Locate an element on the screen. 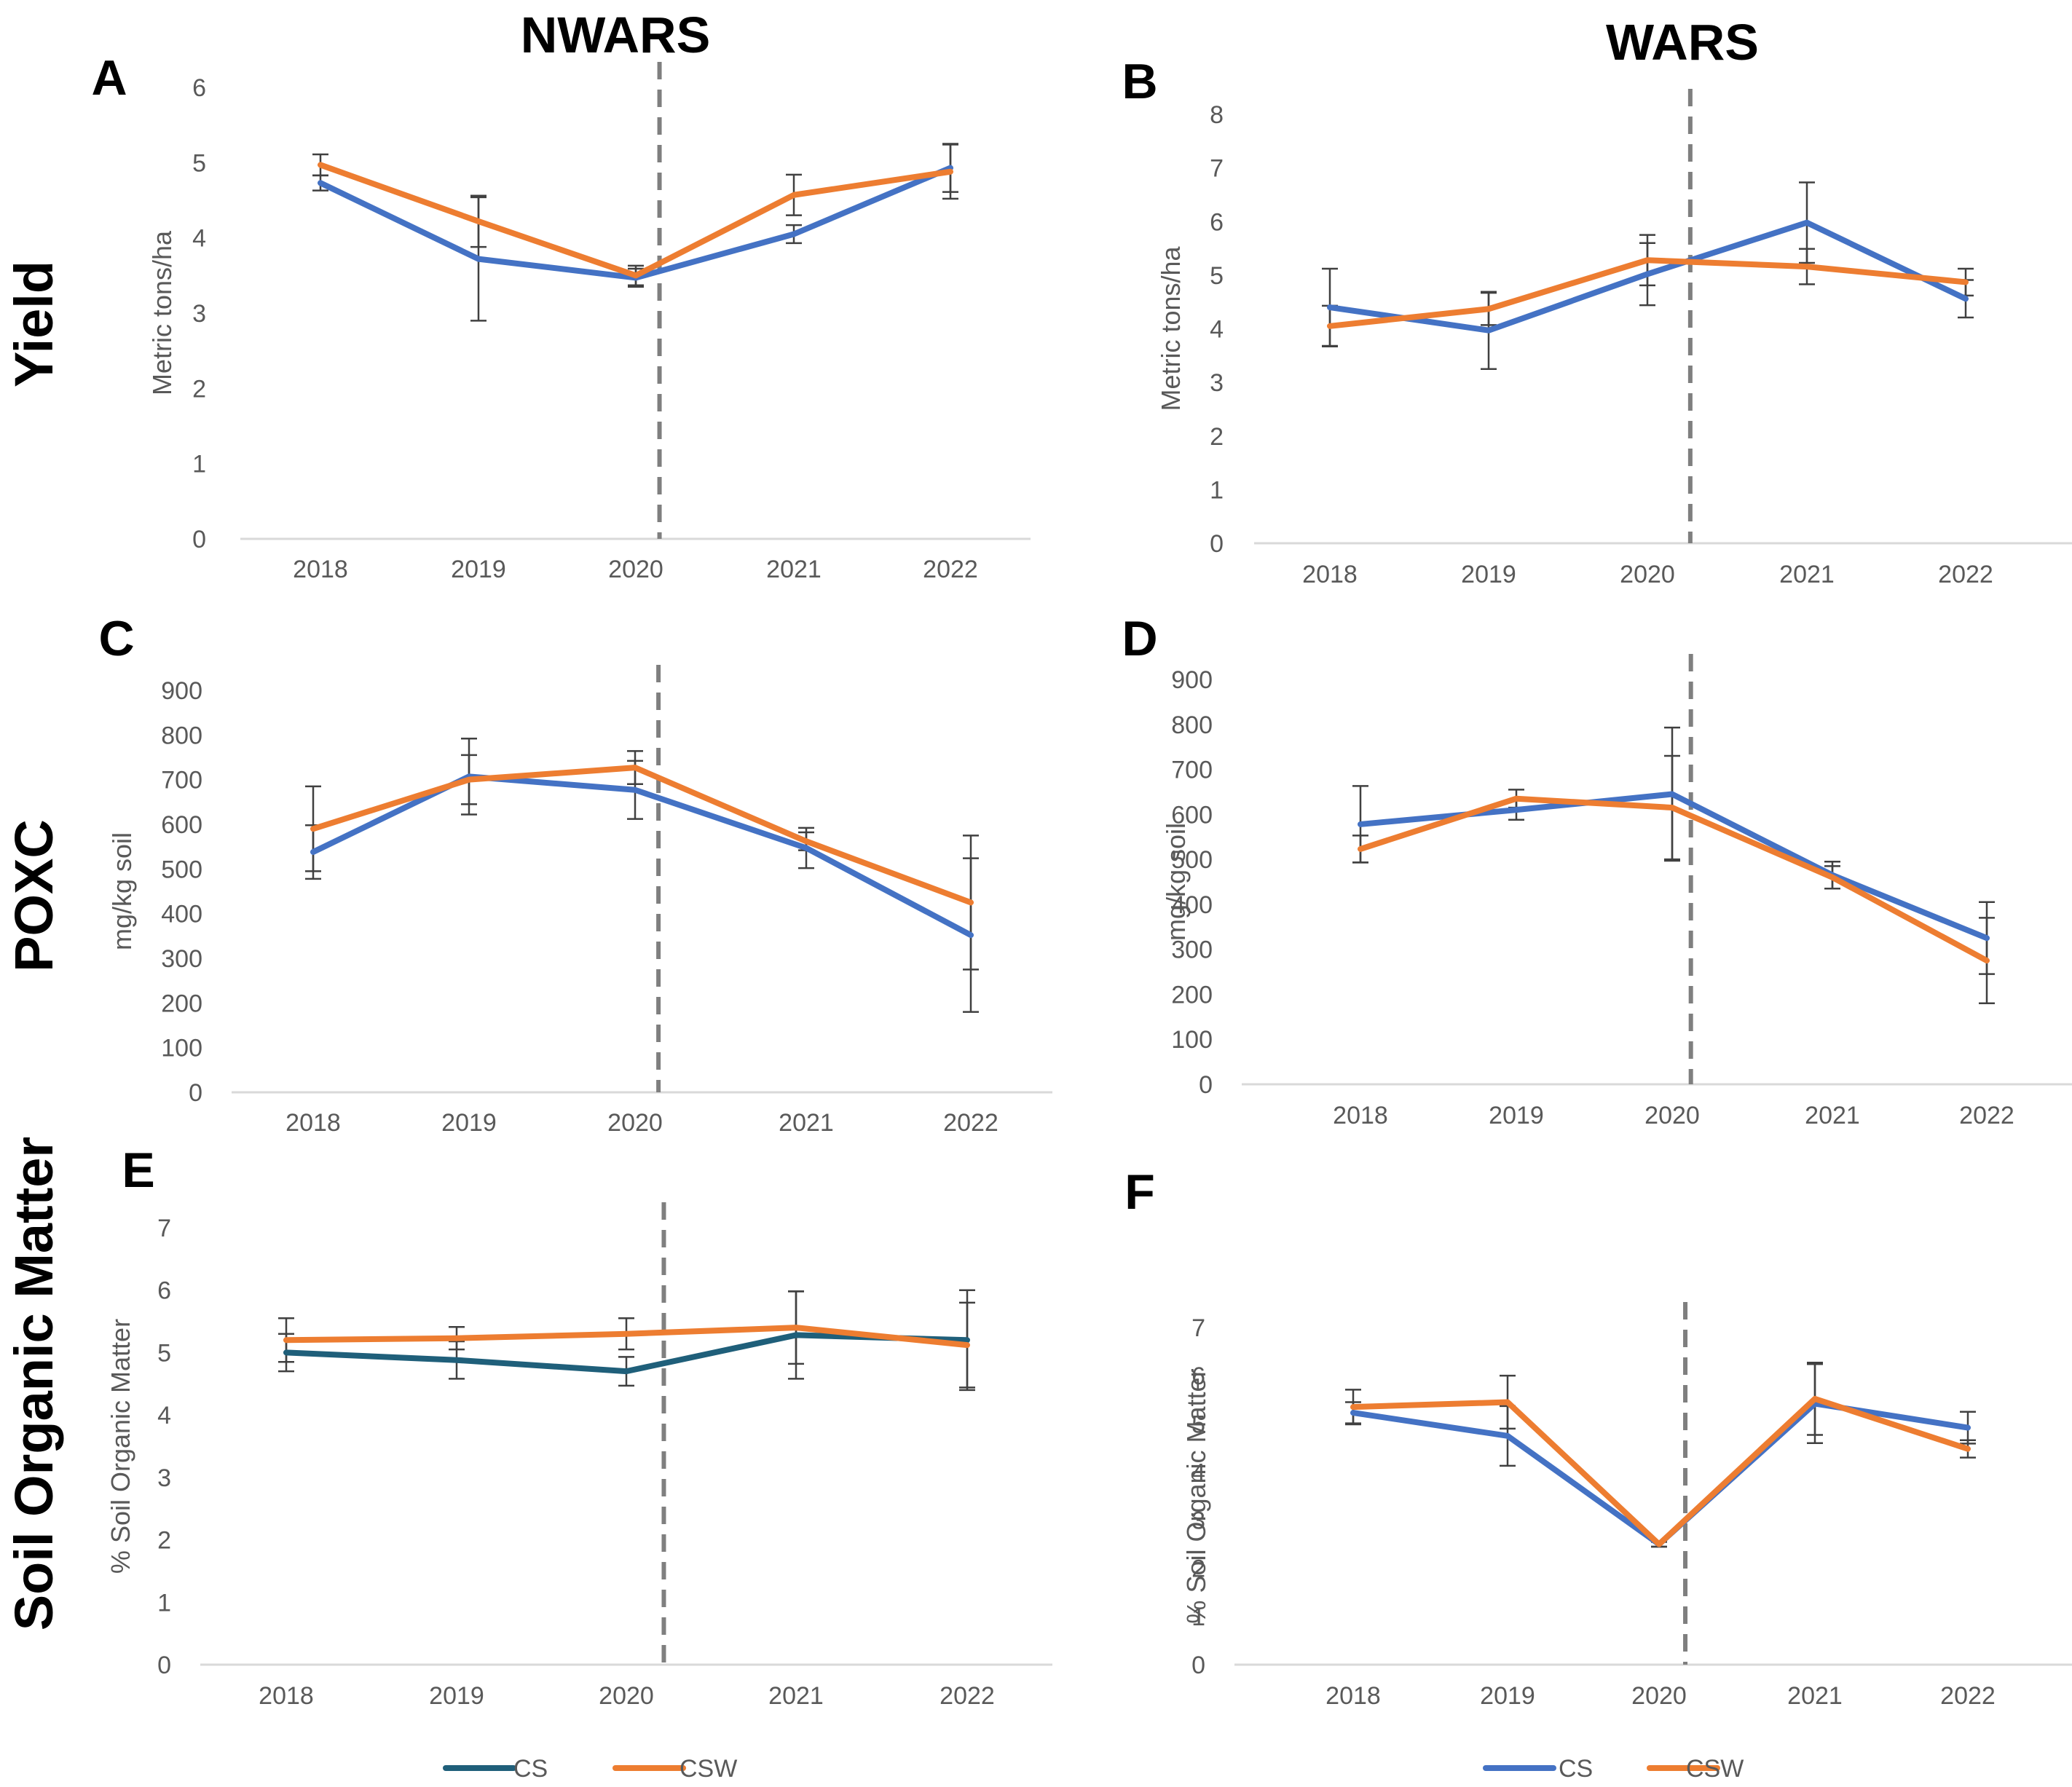 The height and width of the screenshot is (1787, 2072). panel-label: B is located at coordinates (1139, 82).